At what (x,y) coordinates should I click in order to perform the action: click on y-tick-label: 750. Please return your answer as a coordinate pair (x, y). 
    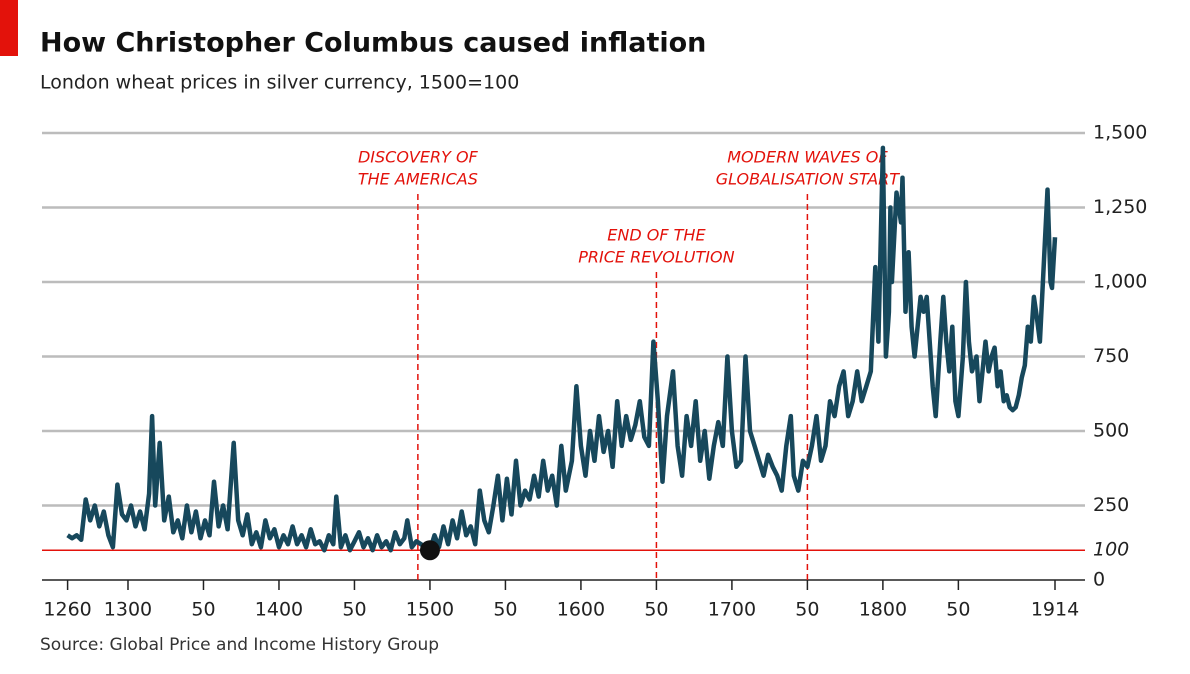
    Looking at the image, I should click on (1111, 356).